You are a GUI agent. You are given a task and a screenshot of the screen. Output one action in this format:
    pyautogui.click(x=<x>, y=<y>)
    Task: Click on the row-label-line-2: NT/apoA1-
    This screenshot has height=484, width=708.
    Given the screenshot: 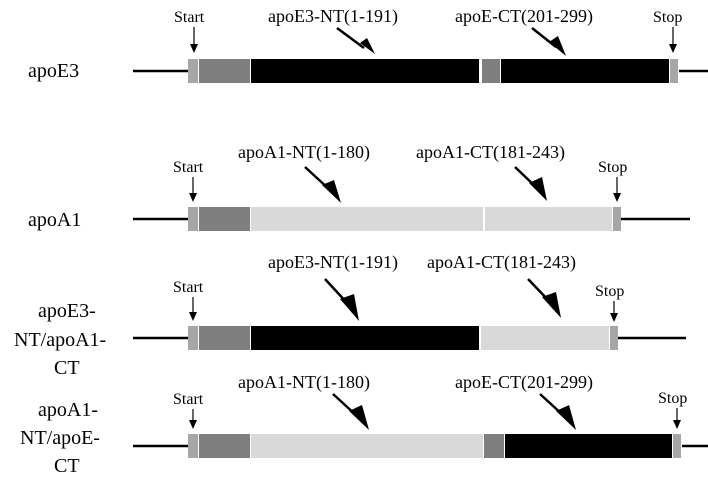 What is the action you would take?
    pyautogui.click(x=60, y=340)
    